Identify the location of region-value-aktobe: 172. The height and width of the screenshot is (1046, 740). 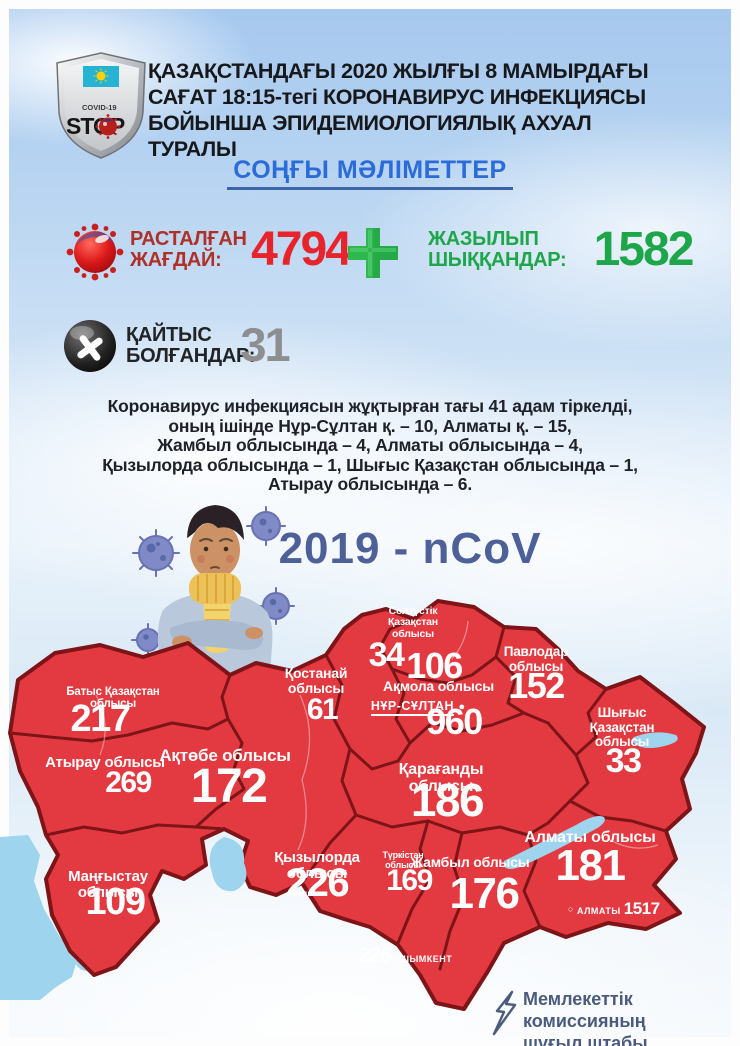
(229, 786).